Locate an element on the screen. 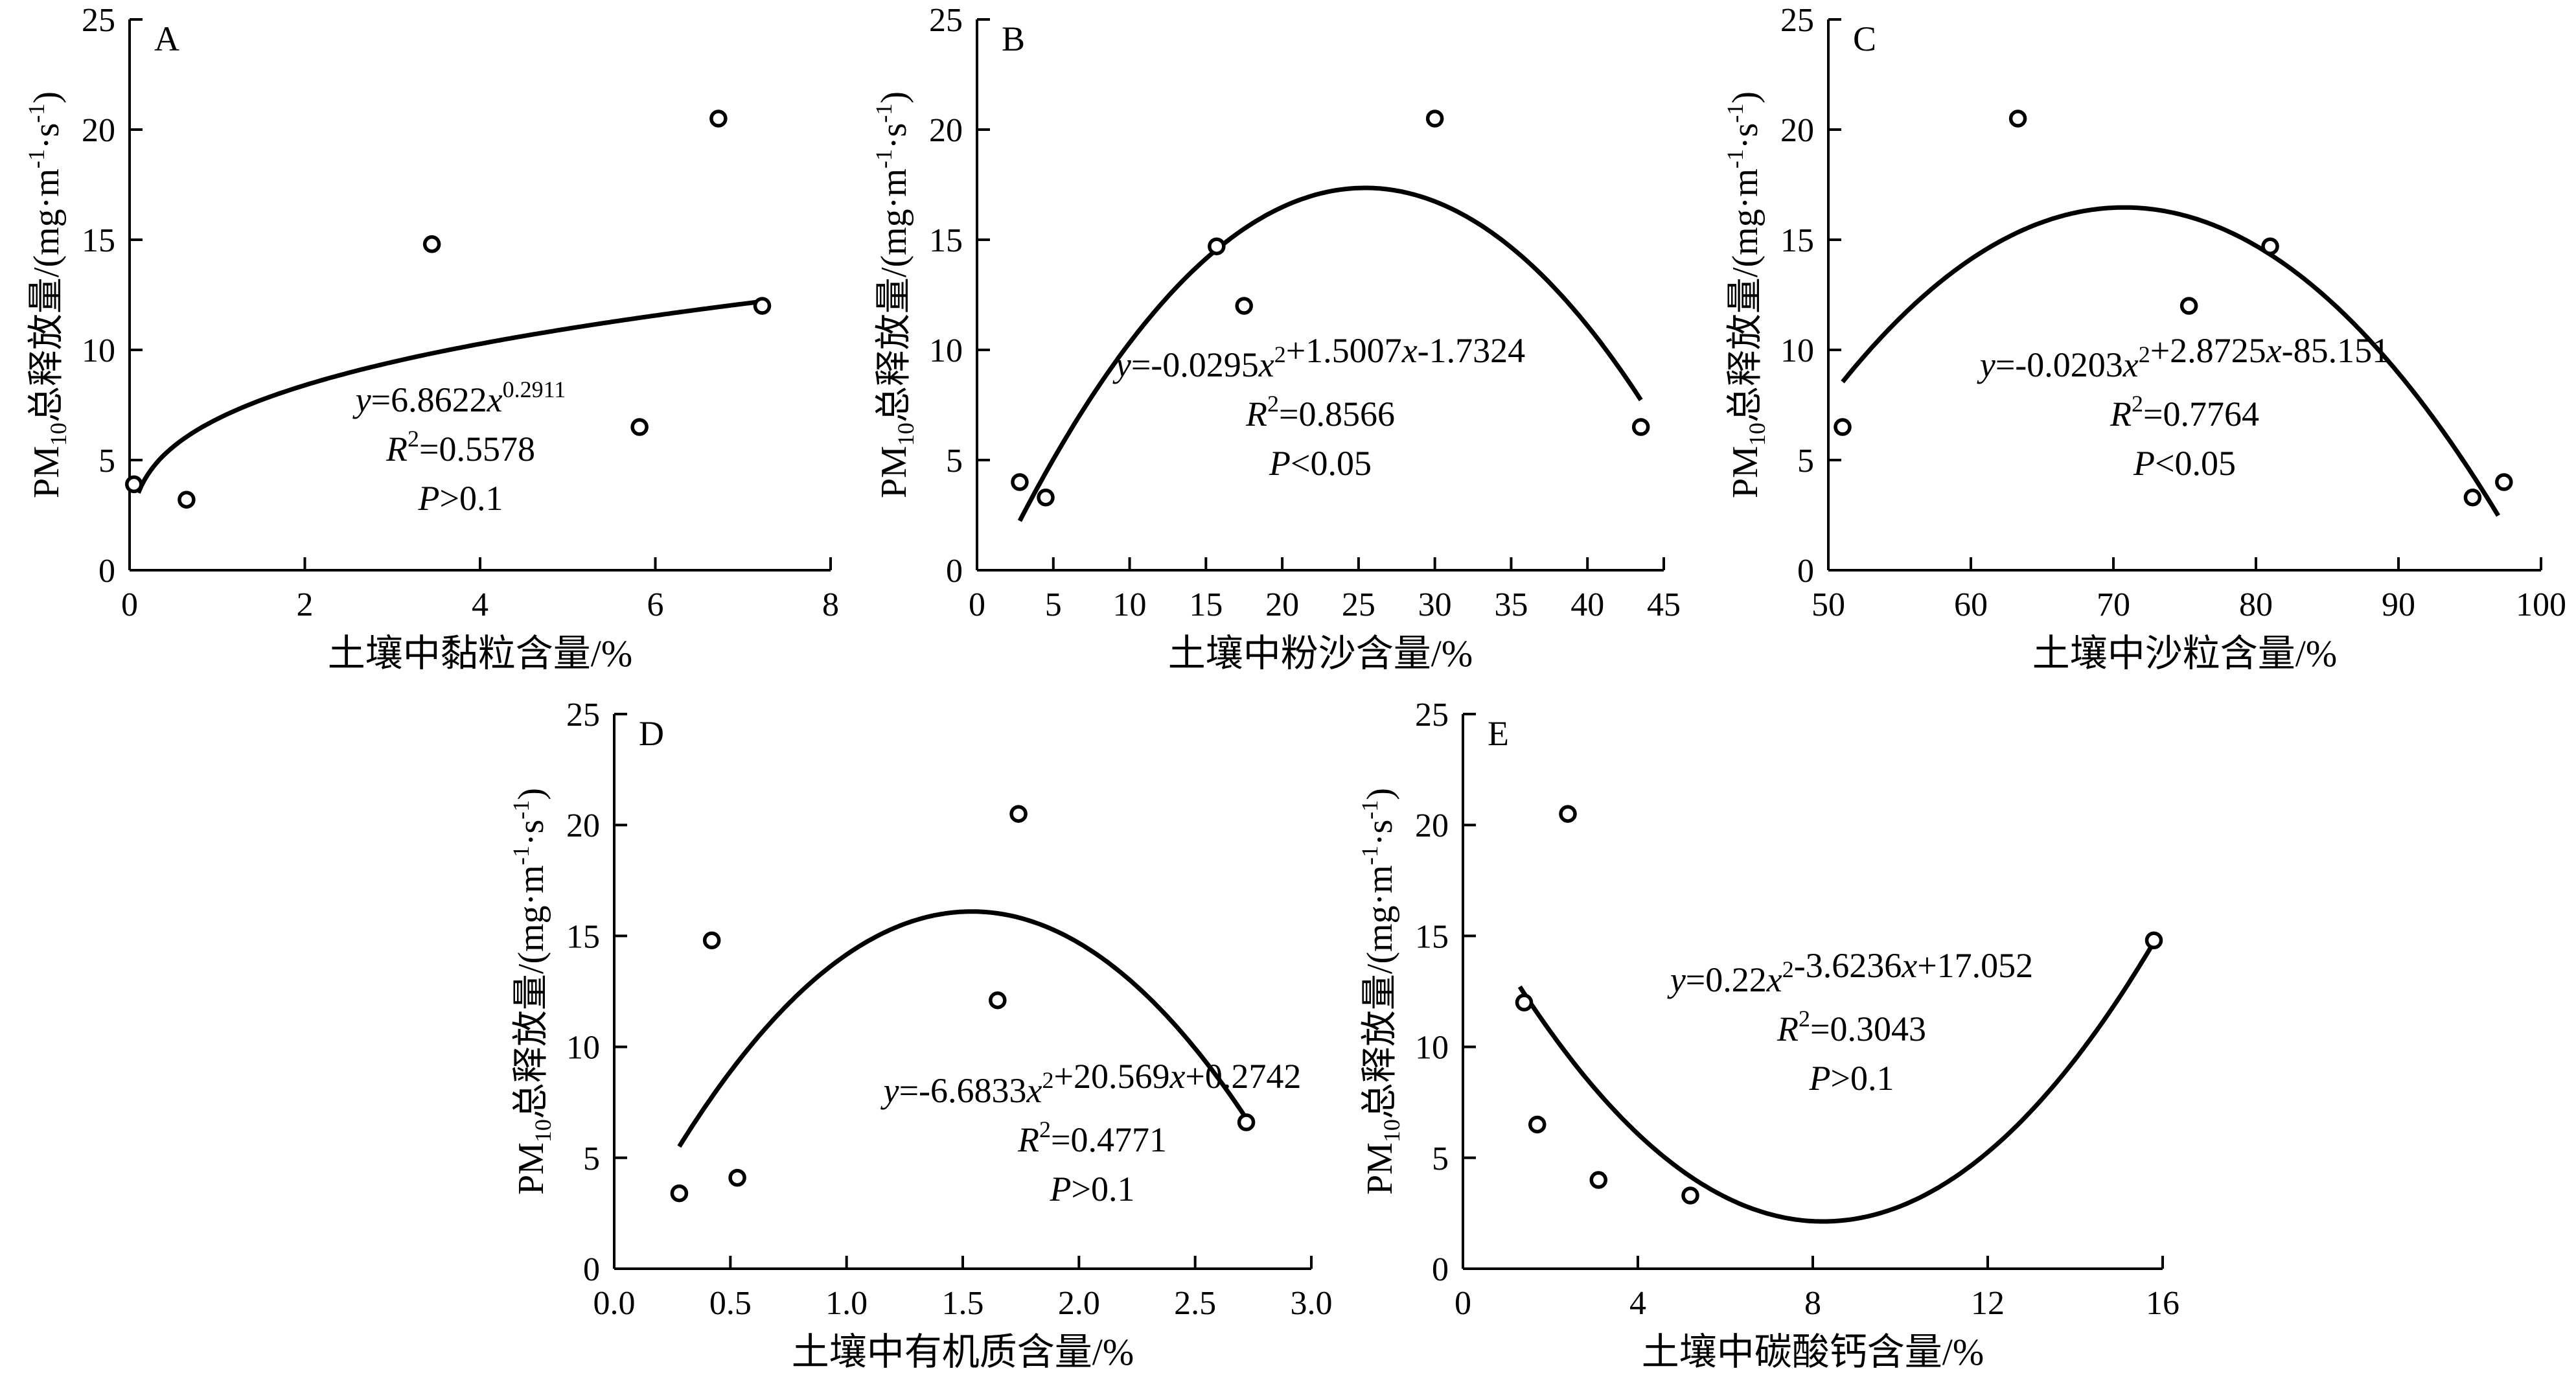  y-tick-label: 25 is located at coordinates (946, 21).